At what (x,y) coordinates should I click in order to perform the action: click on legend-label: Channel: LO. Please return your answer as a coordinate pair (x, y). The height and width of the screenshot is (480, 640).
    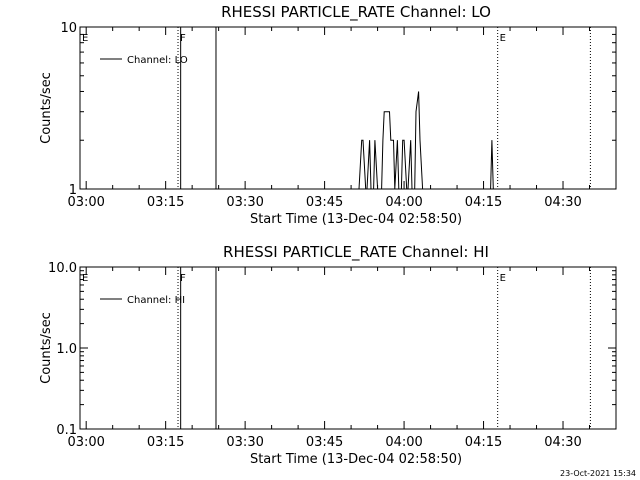
    Looking at the image, I should click on (157, 60).